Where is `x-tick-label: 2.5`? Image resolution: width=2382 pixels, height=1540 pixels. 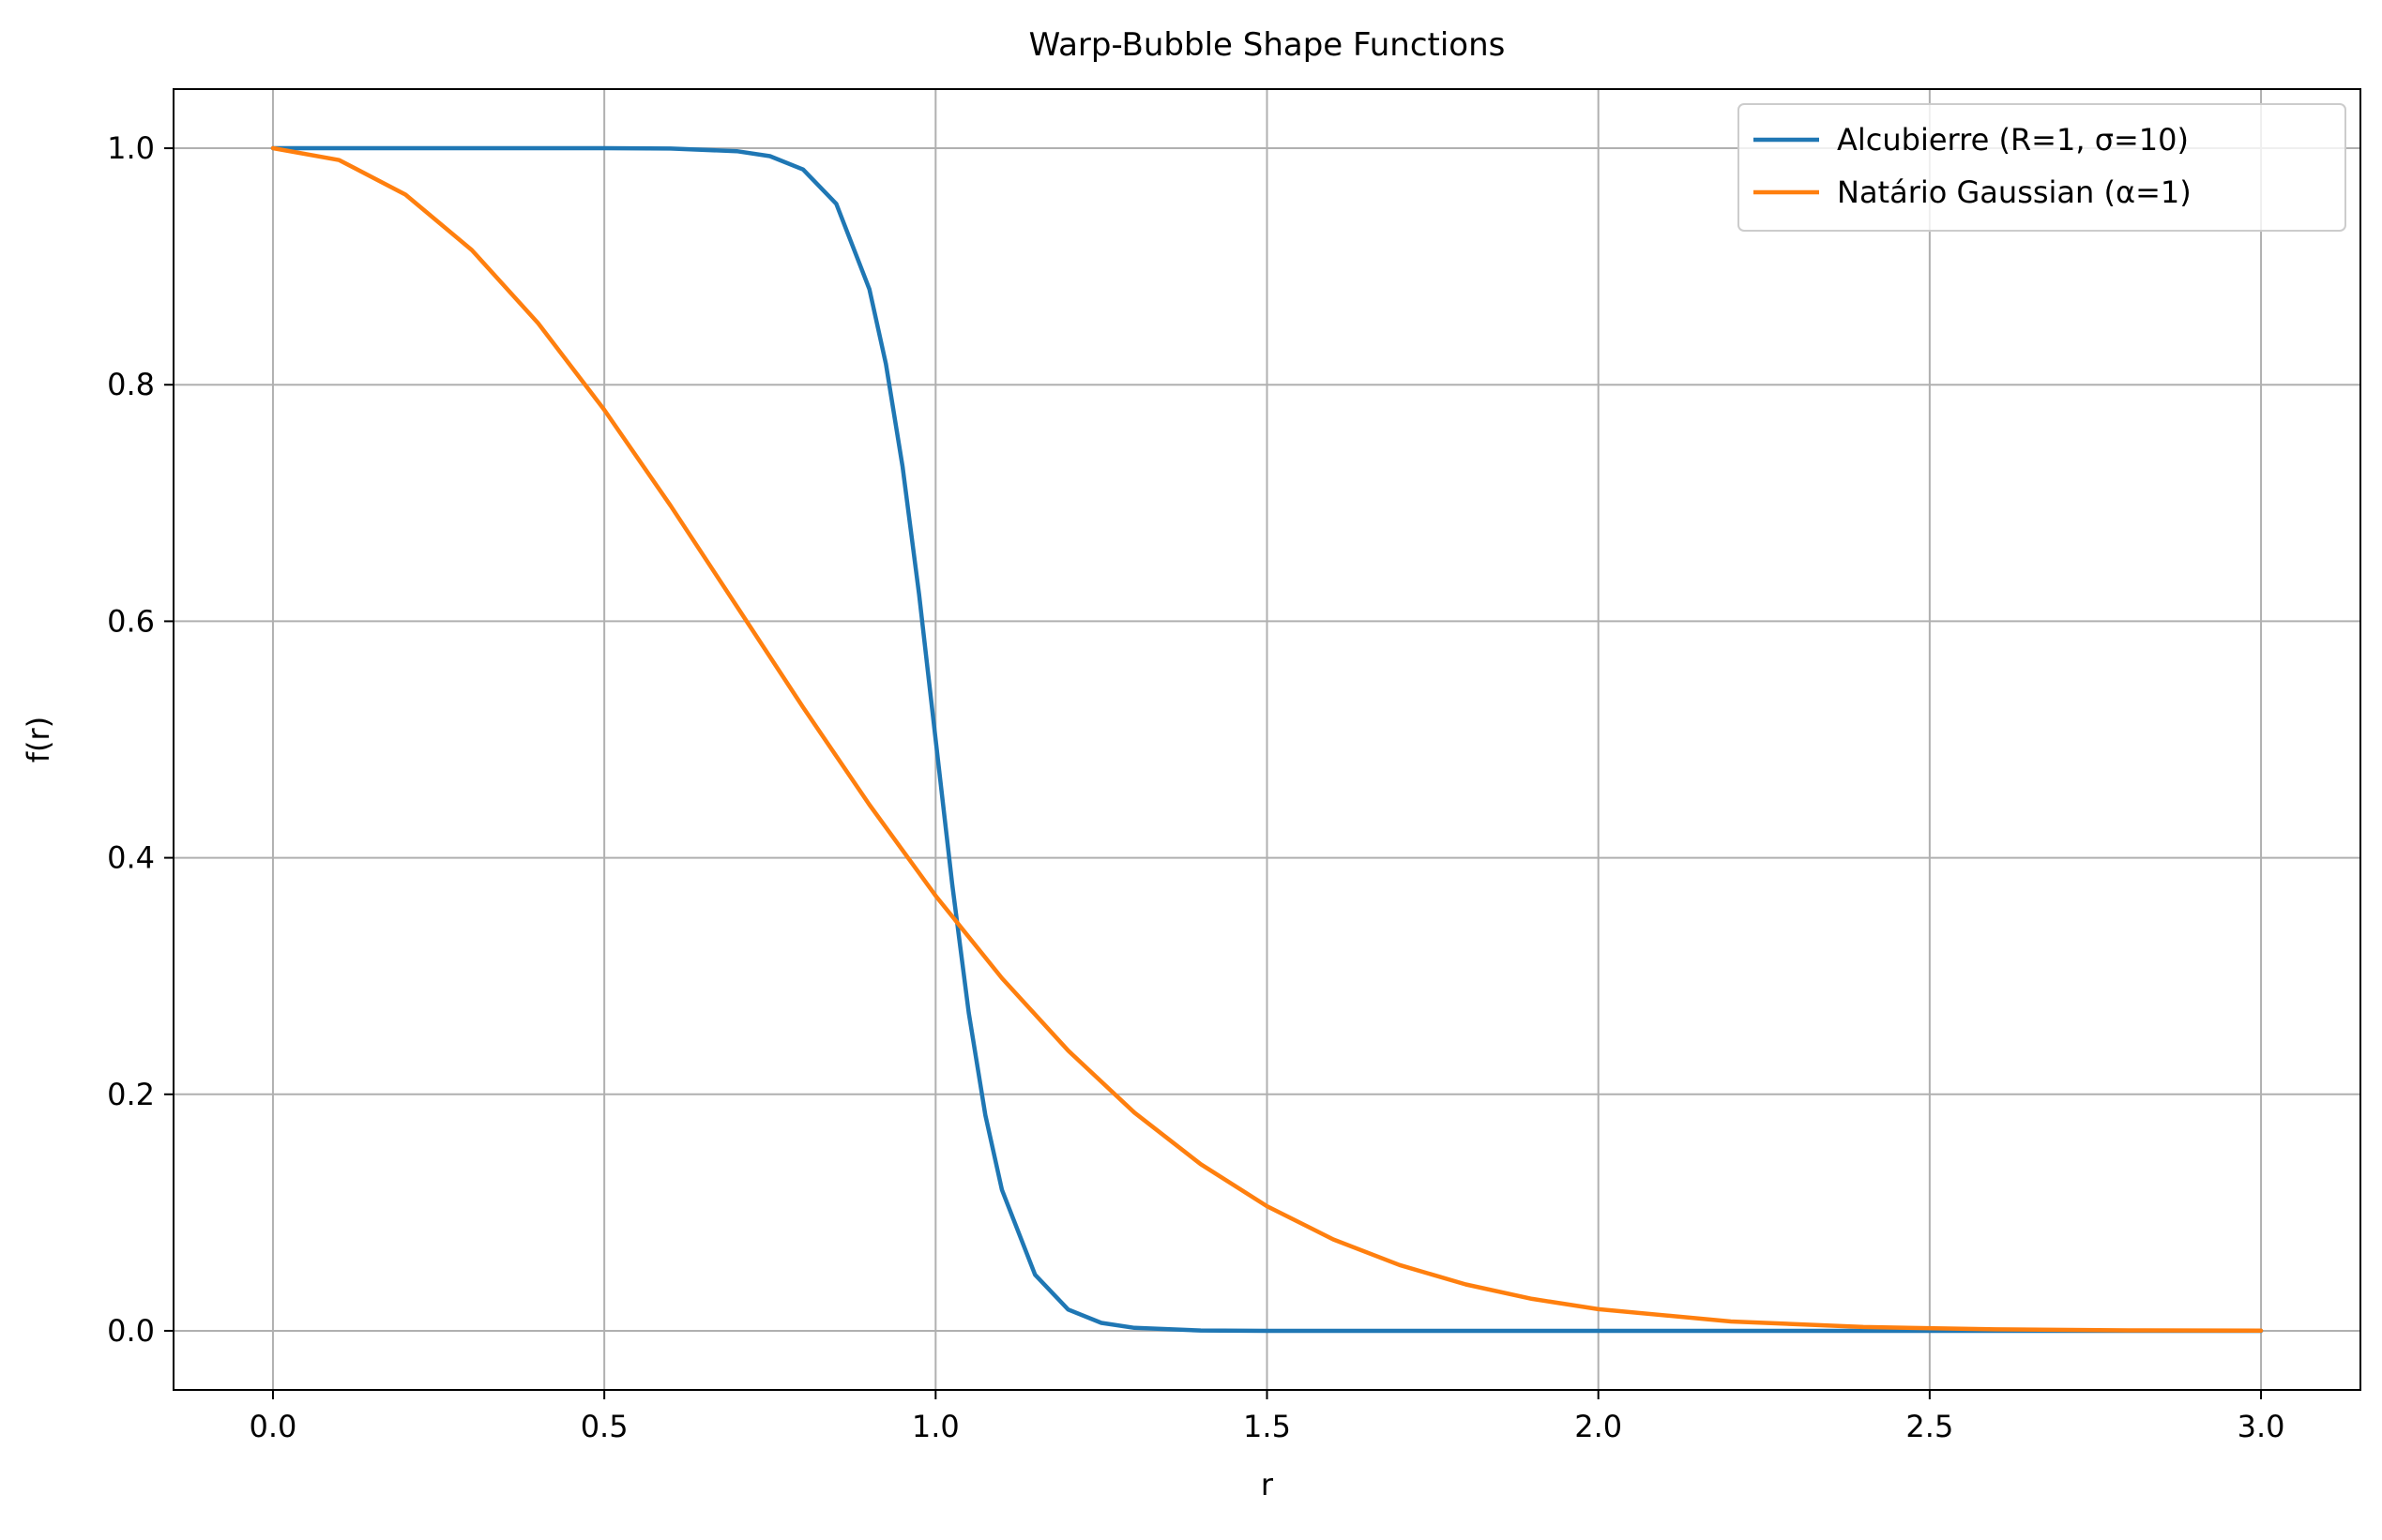
x-tick-label: 2.5 is located at coordinates (1929, 1426).